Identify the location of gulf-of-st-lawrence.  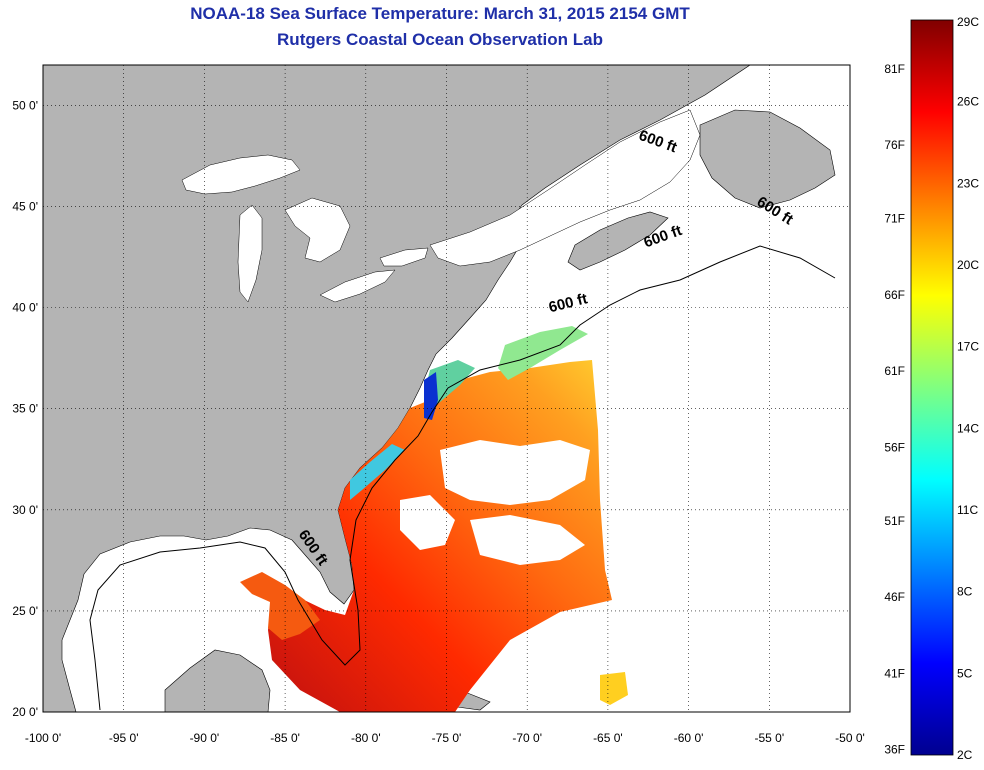
(565, 188).